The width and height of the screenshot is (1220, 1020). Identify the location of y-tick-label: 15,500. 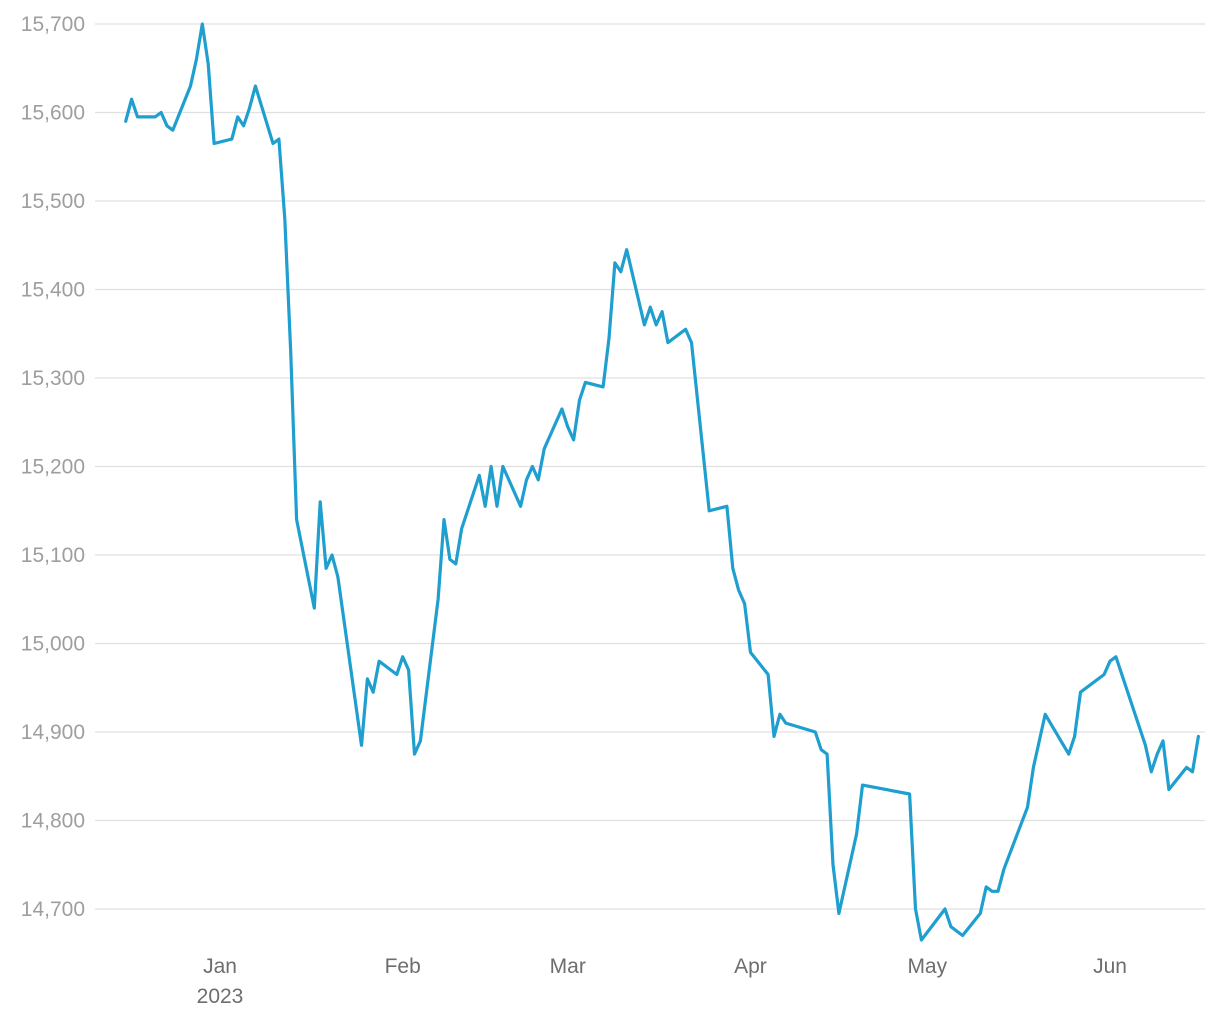
(53, 201).